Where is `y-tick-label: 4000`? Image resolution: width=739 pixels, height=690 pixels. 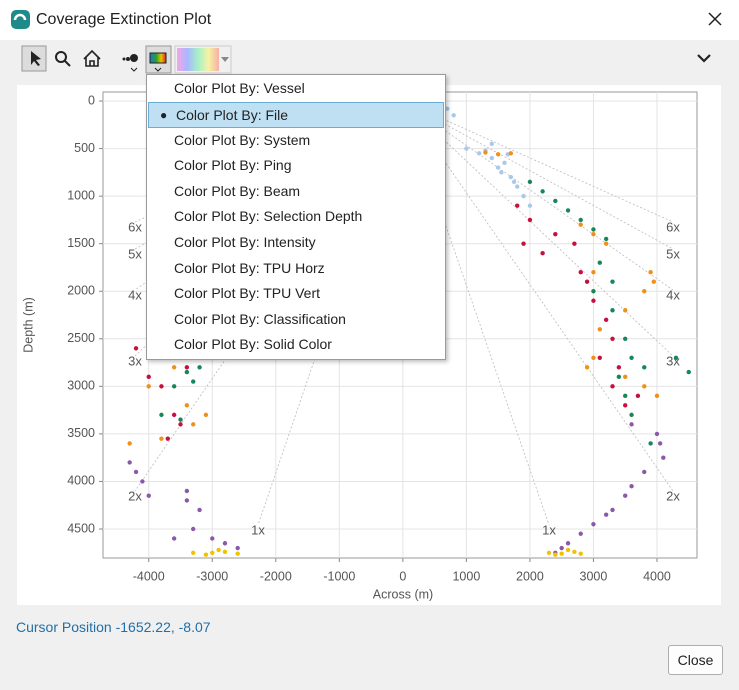 y-tick-label: 4000 is located at coordinates (81, 481).